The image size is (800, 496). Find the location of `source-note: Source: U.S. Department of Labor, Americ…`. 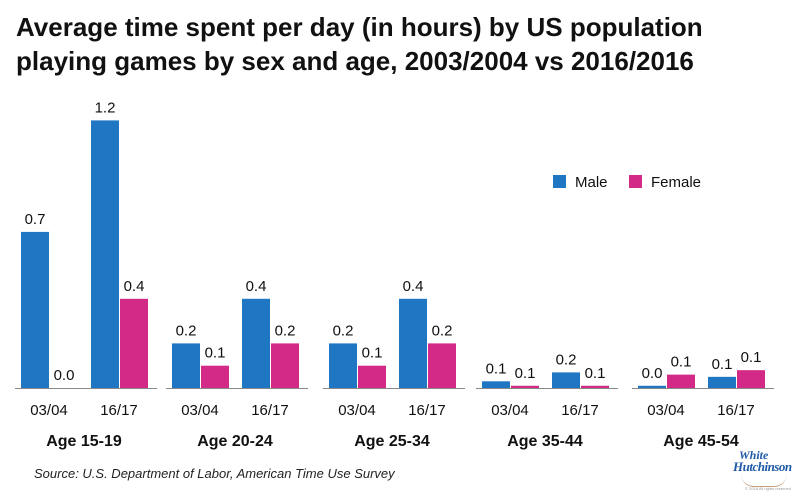

source-note: Source: U.S. Department of Labor, Americ… is located at coordinates (214, 473).